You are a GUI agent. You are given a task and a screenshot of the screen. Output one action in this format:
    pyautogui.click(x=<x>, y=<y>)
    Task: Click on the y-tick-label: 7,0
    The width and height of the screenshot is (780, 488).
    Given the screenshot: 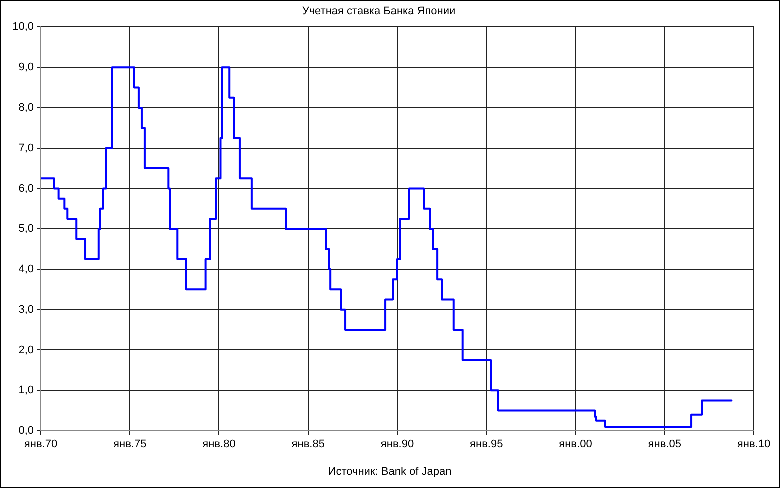 What is the action you would take?
    pyautogui.click(x=26, y=148)
    